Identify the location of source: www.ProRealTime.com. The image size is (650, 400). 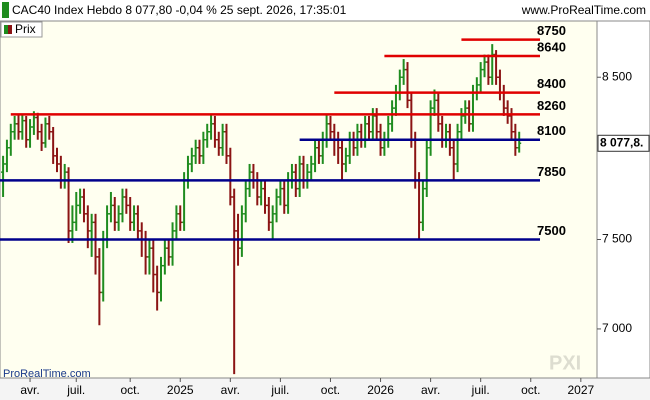
(583, 10).